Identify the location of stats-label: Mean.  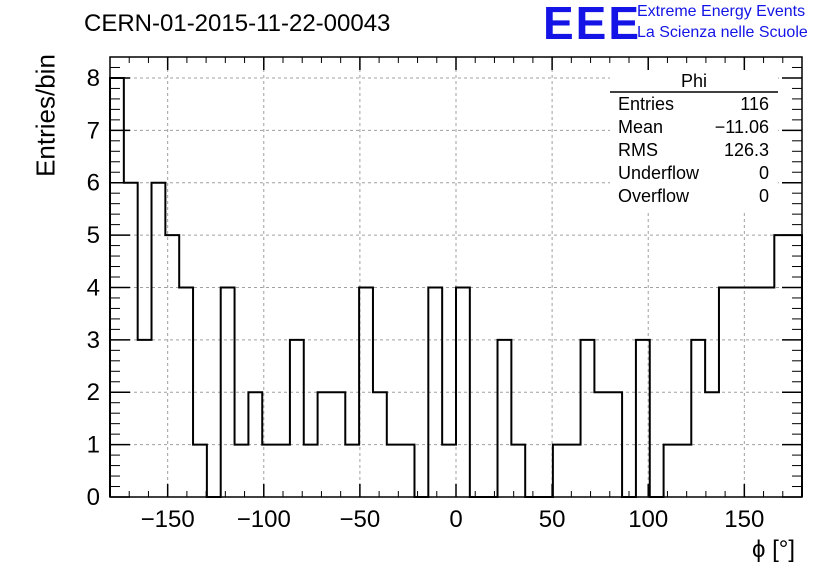
(640, 127).